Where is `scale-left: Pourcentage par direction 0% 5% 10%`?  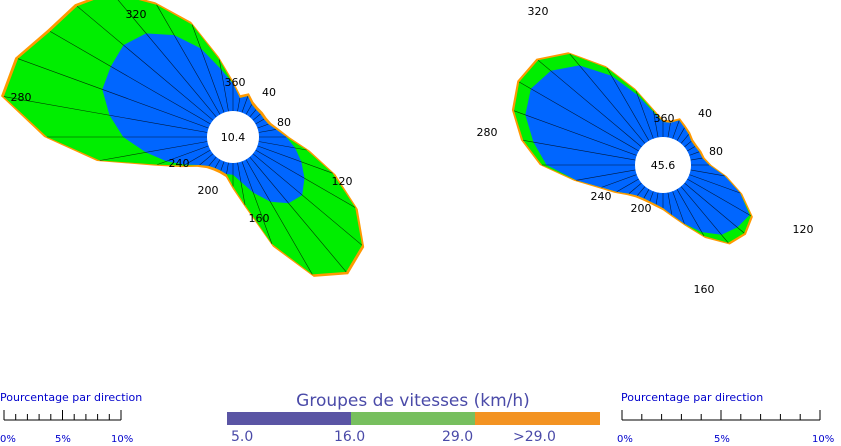
scale-left: Pourcentage par direction 0% 5% 10% is located at coordinates (71, 418).